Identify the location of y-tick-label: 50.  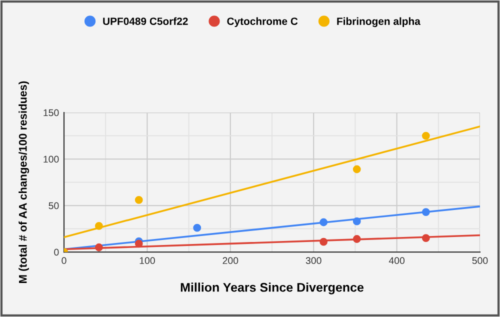
(53, 206).